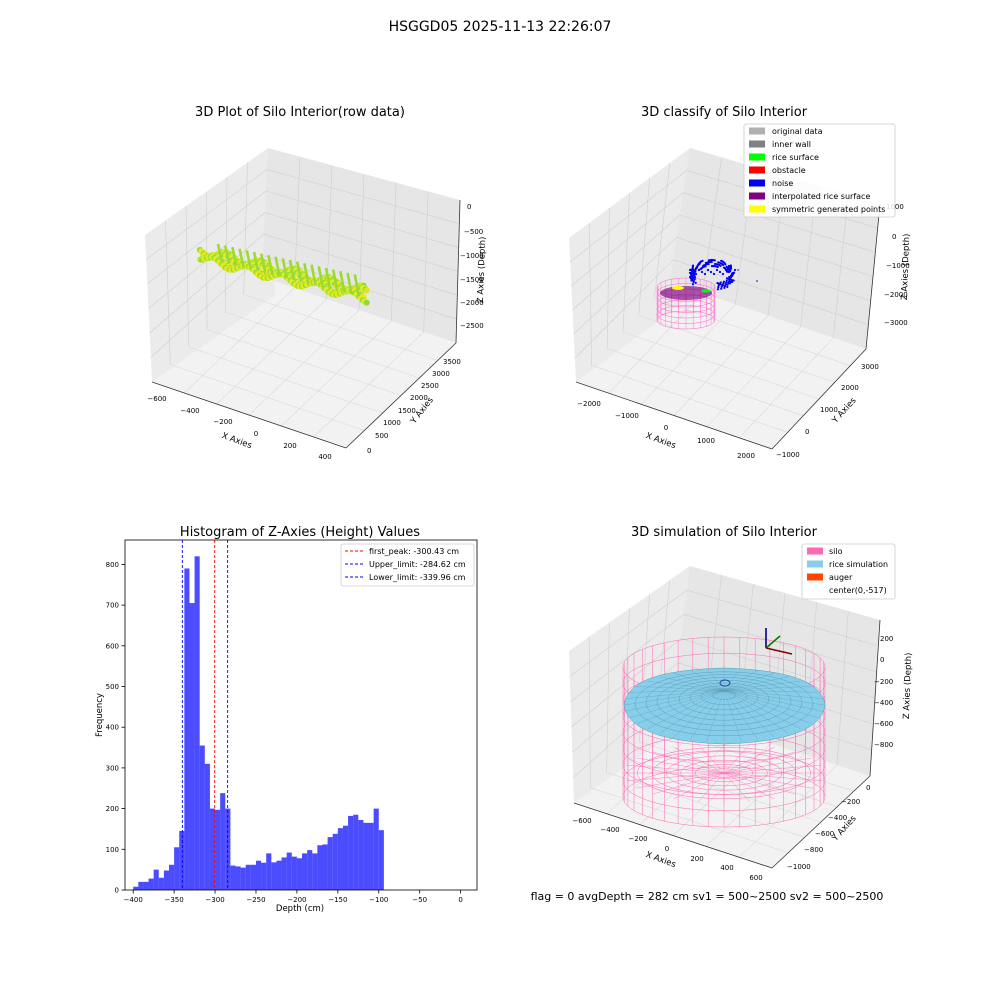  Describe the element at coordinates (239, 428) in the screenshot. I see `raw-x-ticks: −600 −400 −200 0 200 400` at that location.